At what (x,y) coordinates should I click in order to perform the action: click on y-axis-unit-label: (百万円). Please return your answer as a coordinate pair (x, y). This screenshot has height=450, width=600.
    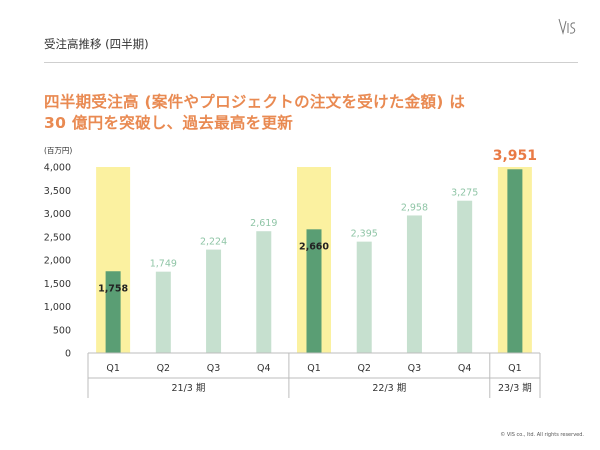
    Looking at the image, I should click on (58, 150).